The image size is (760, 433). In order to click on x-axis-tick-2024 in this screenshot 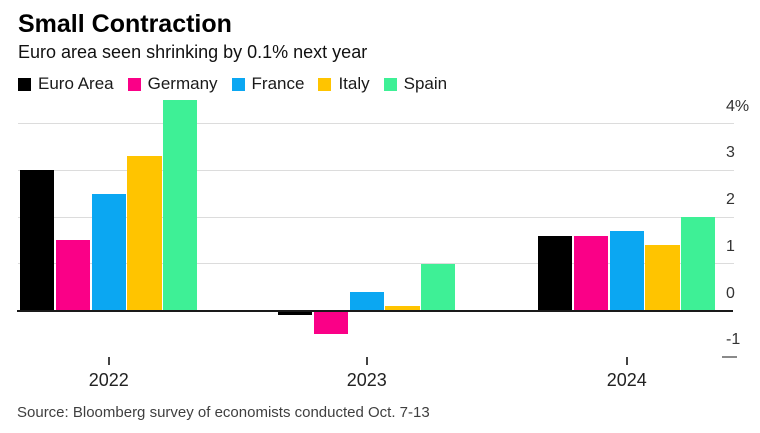, I will do `click(626, 361)`.